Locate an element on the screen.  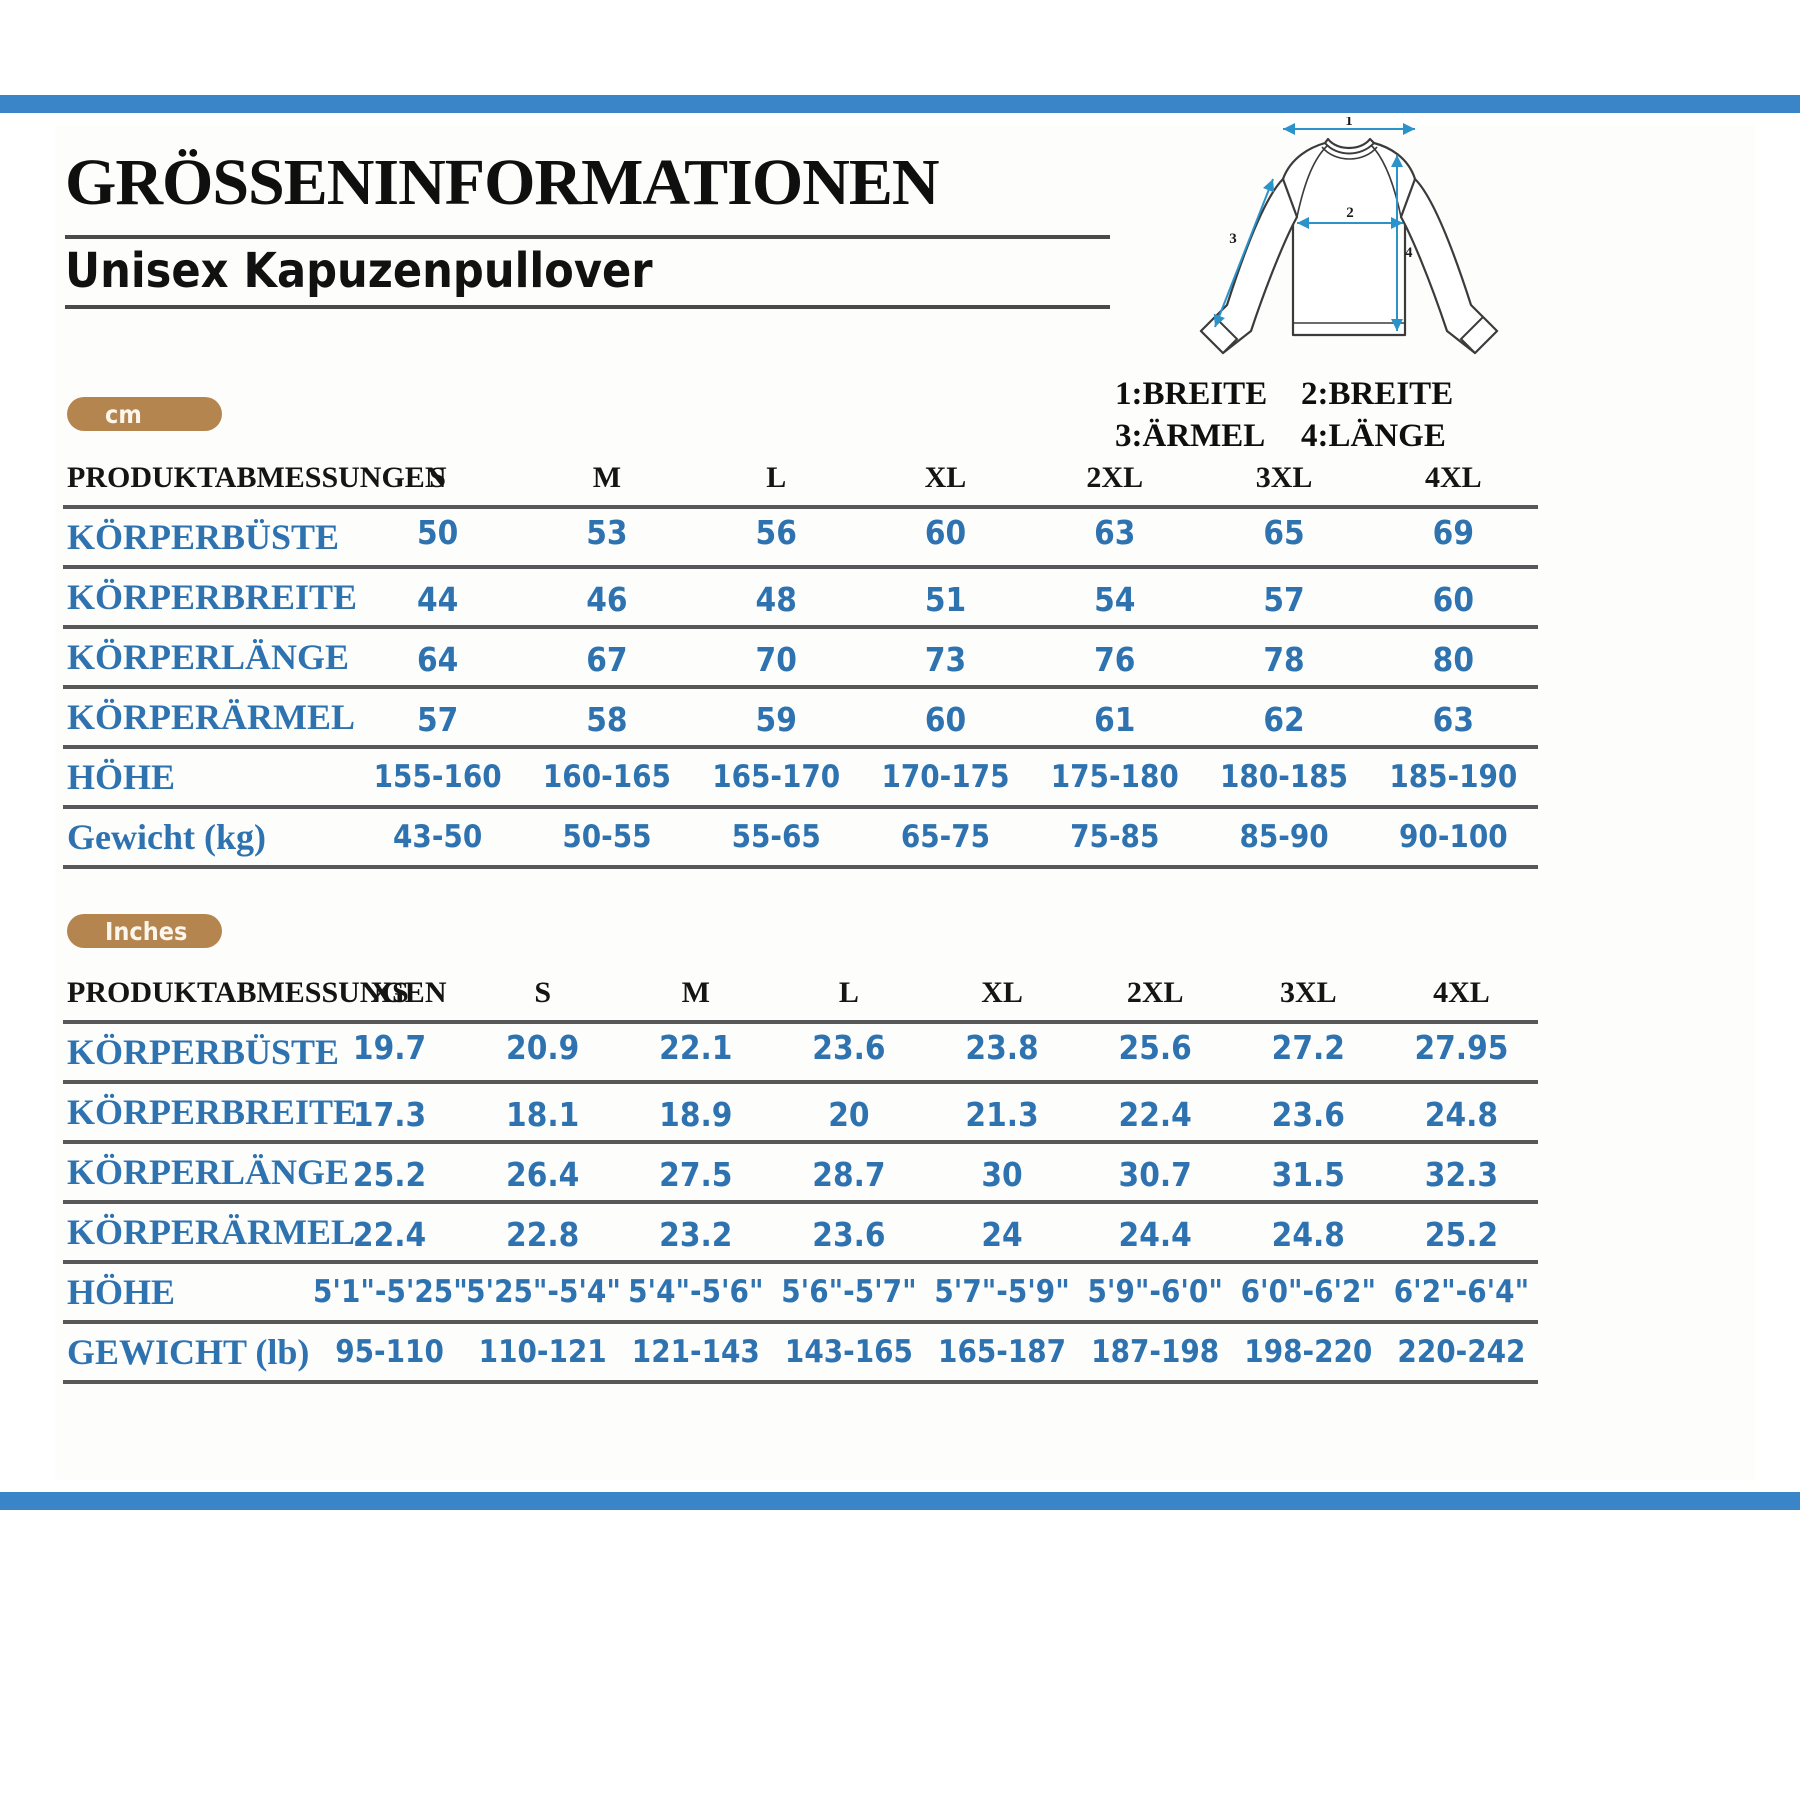
cell-value: 43-50 is located at coordinates (438, 838).